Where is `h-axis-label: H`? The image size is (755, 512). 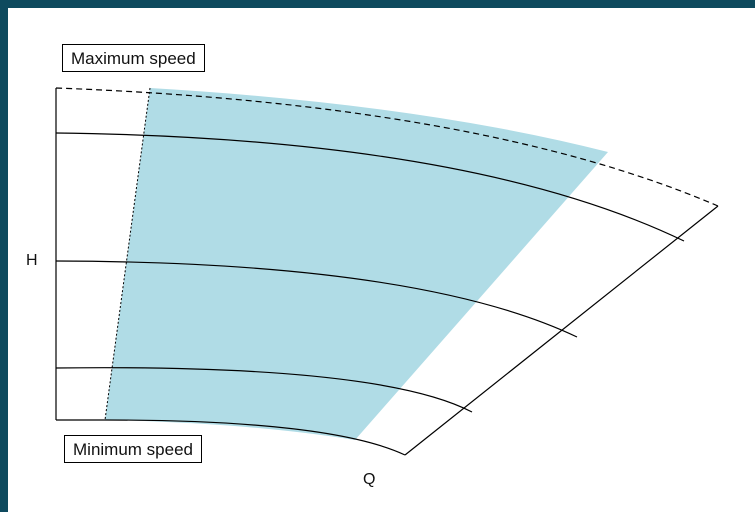
h-axis-label: H is located at coordinates (32, 260).